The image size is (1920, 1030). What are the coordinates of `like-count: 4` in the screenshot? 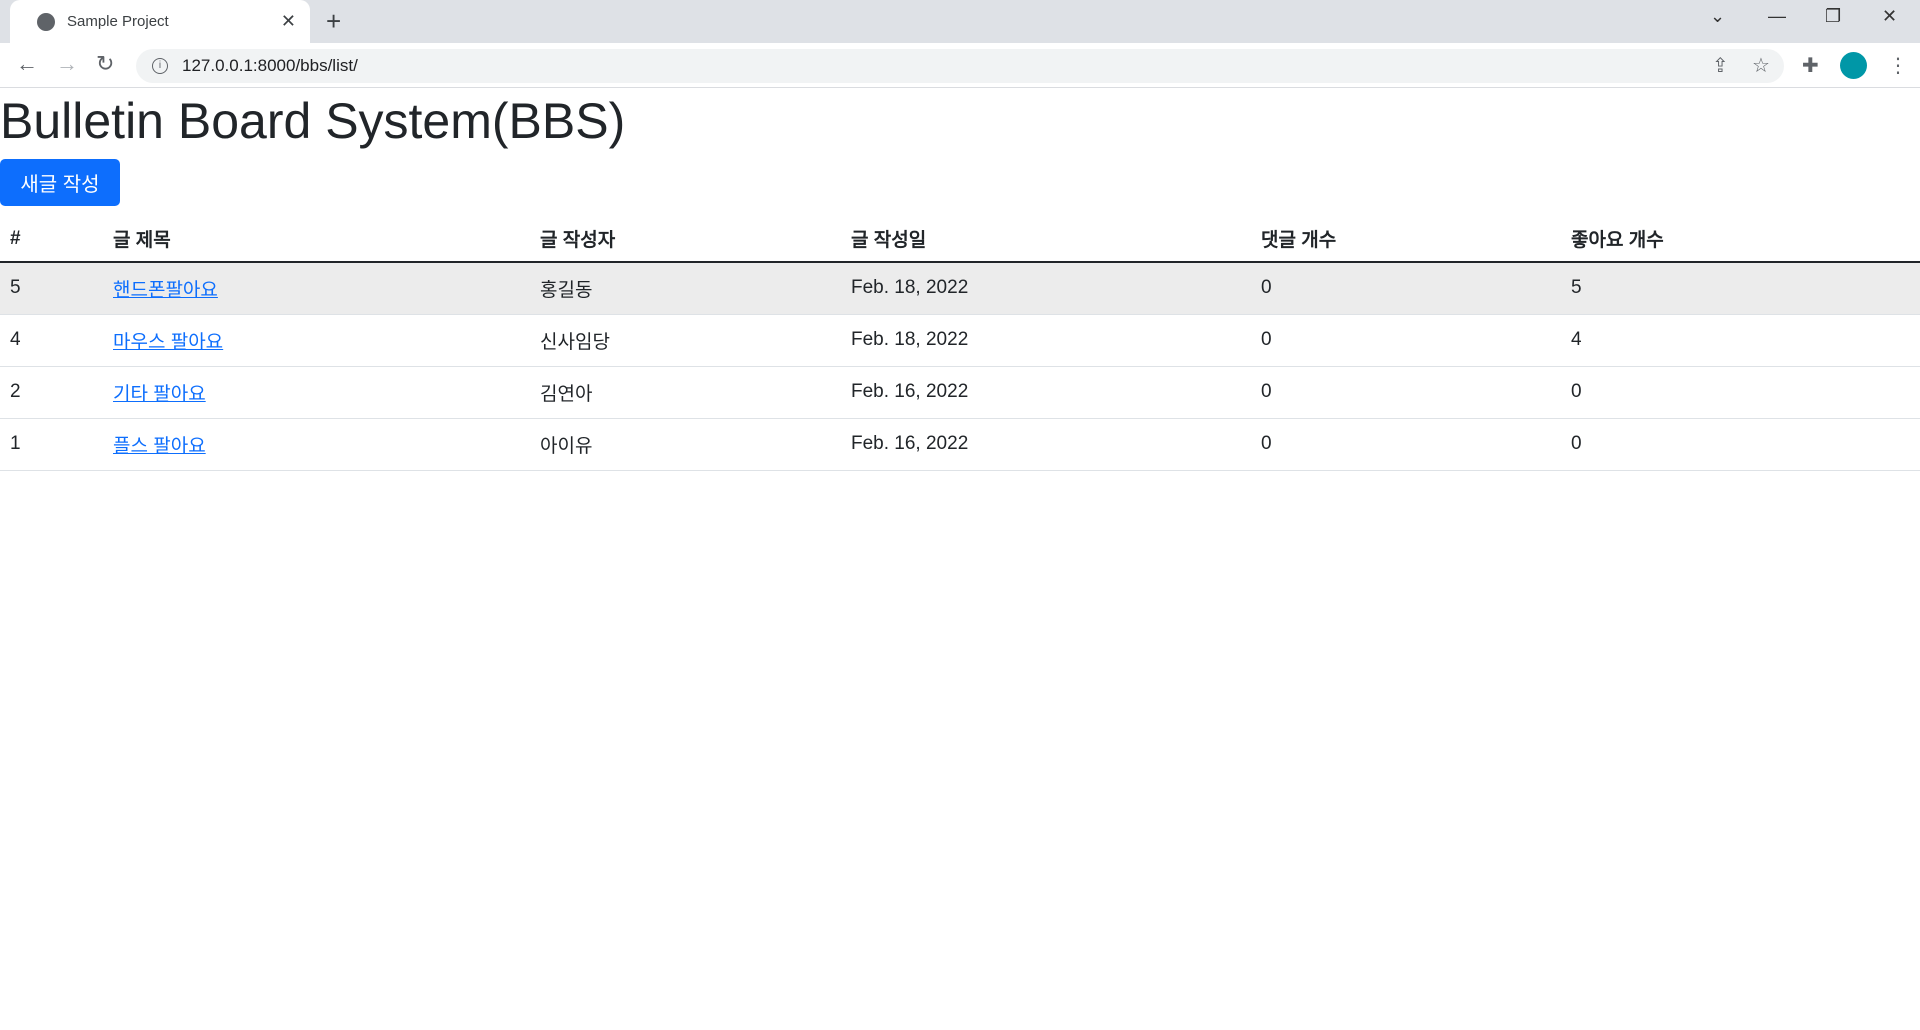 It's located at (1740, 340).